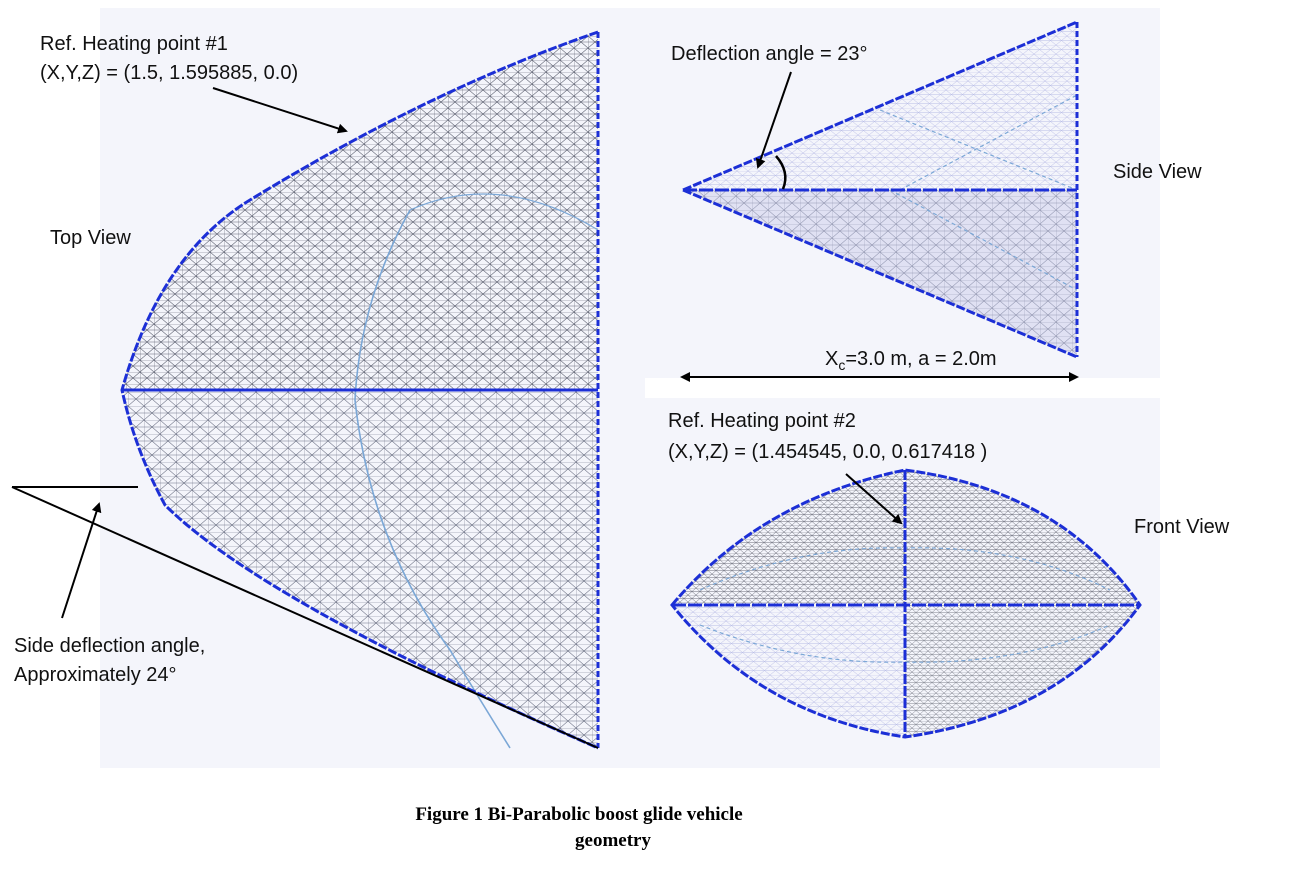  Describe the element at coordinates (773, 120) in the screenshot. I see `deflection-angle-arrow` at that location.